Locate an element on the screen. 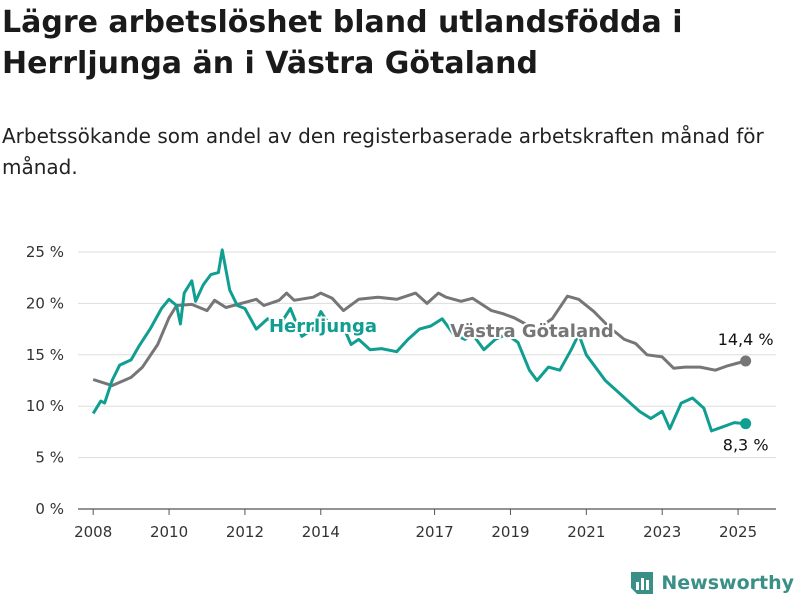  y-tick-label: 25 % is located at coordinates (45, 252).